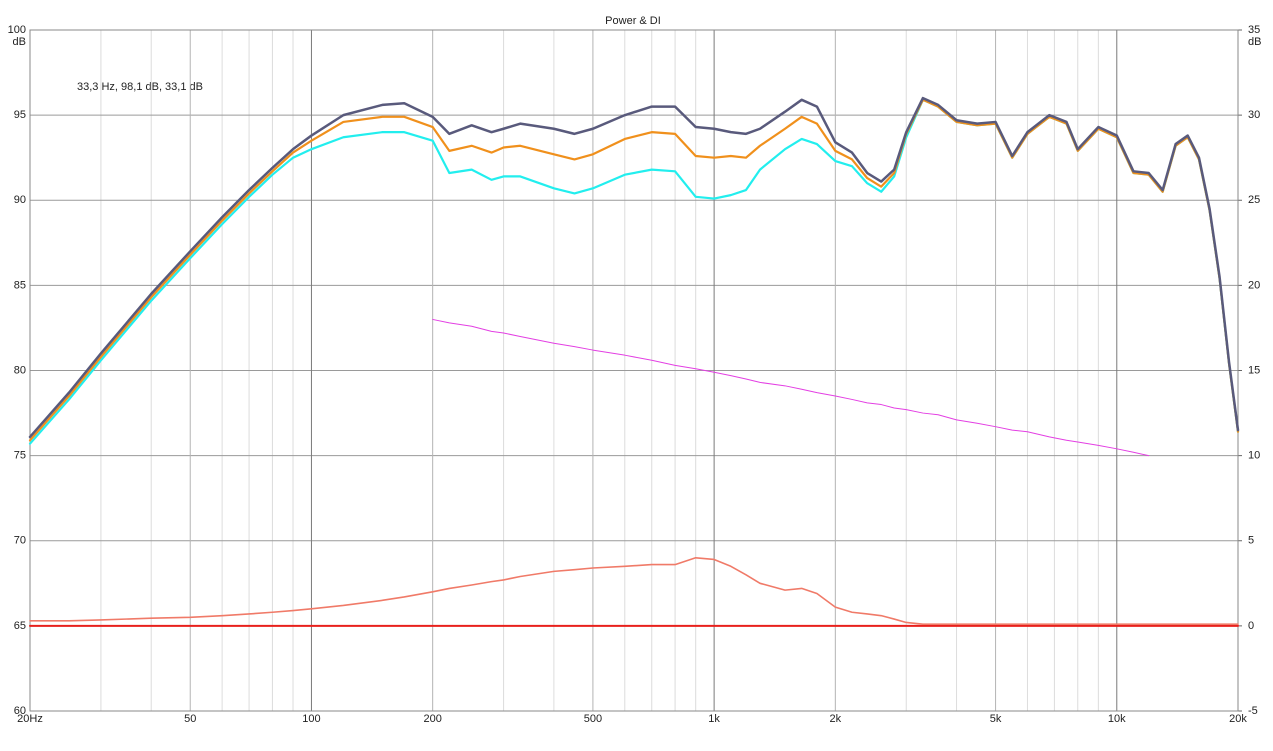 The image size is (1273, 751). Describe the element at coordinates (1254, 30) in the screenshot. I see `y2-tick-label: 35` at that location.